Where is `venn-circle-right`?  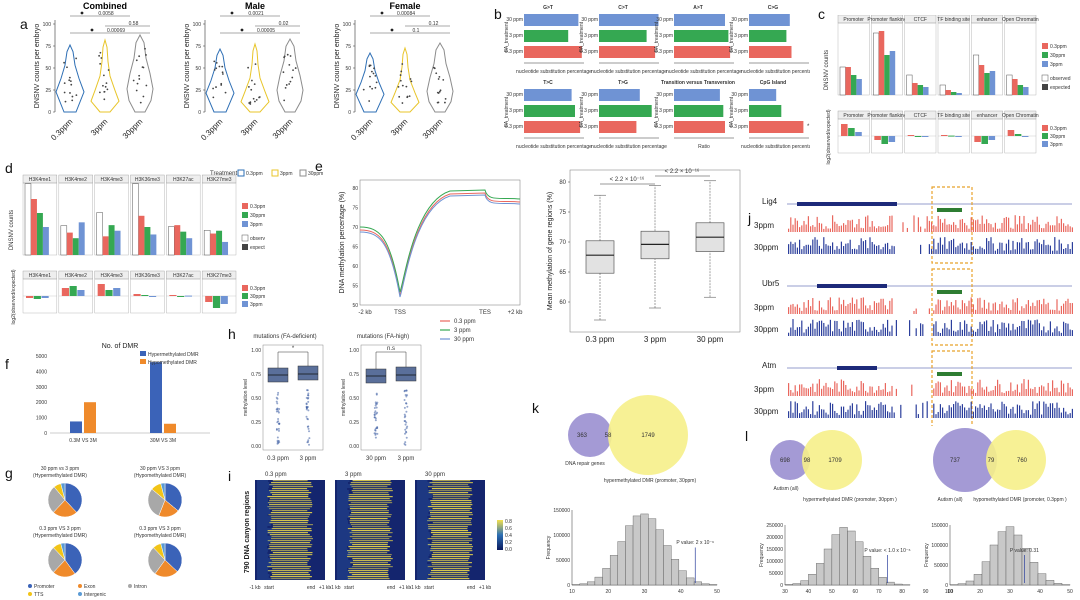
venn-circle-right is located at coordinates (1016, 460).